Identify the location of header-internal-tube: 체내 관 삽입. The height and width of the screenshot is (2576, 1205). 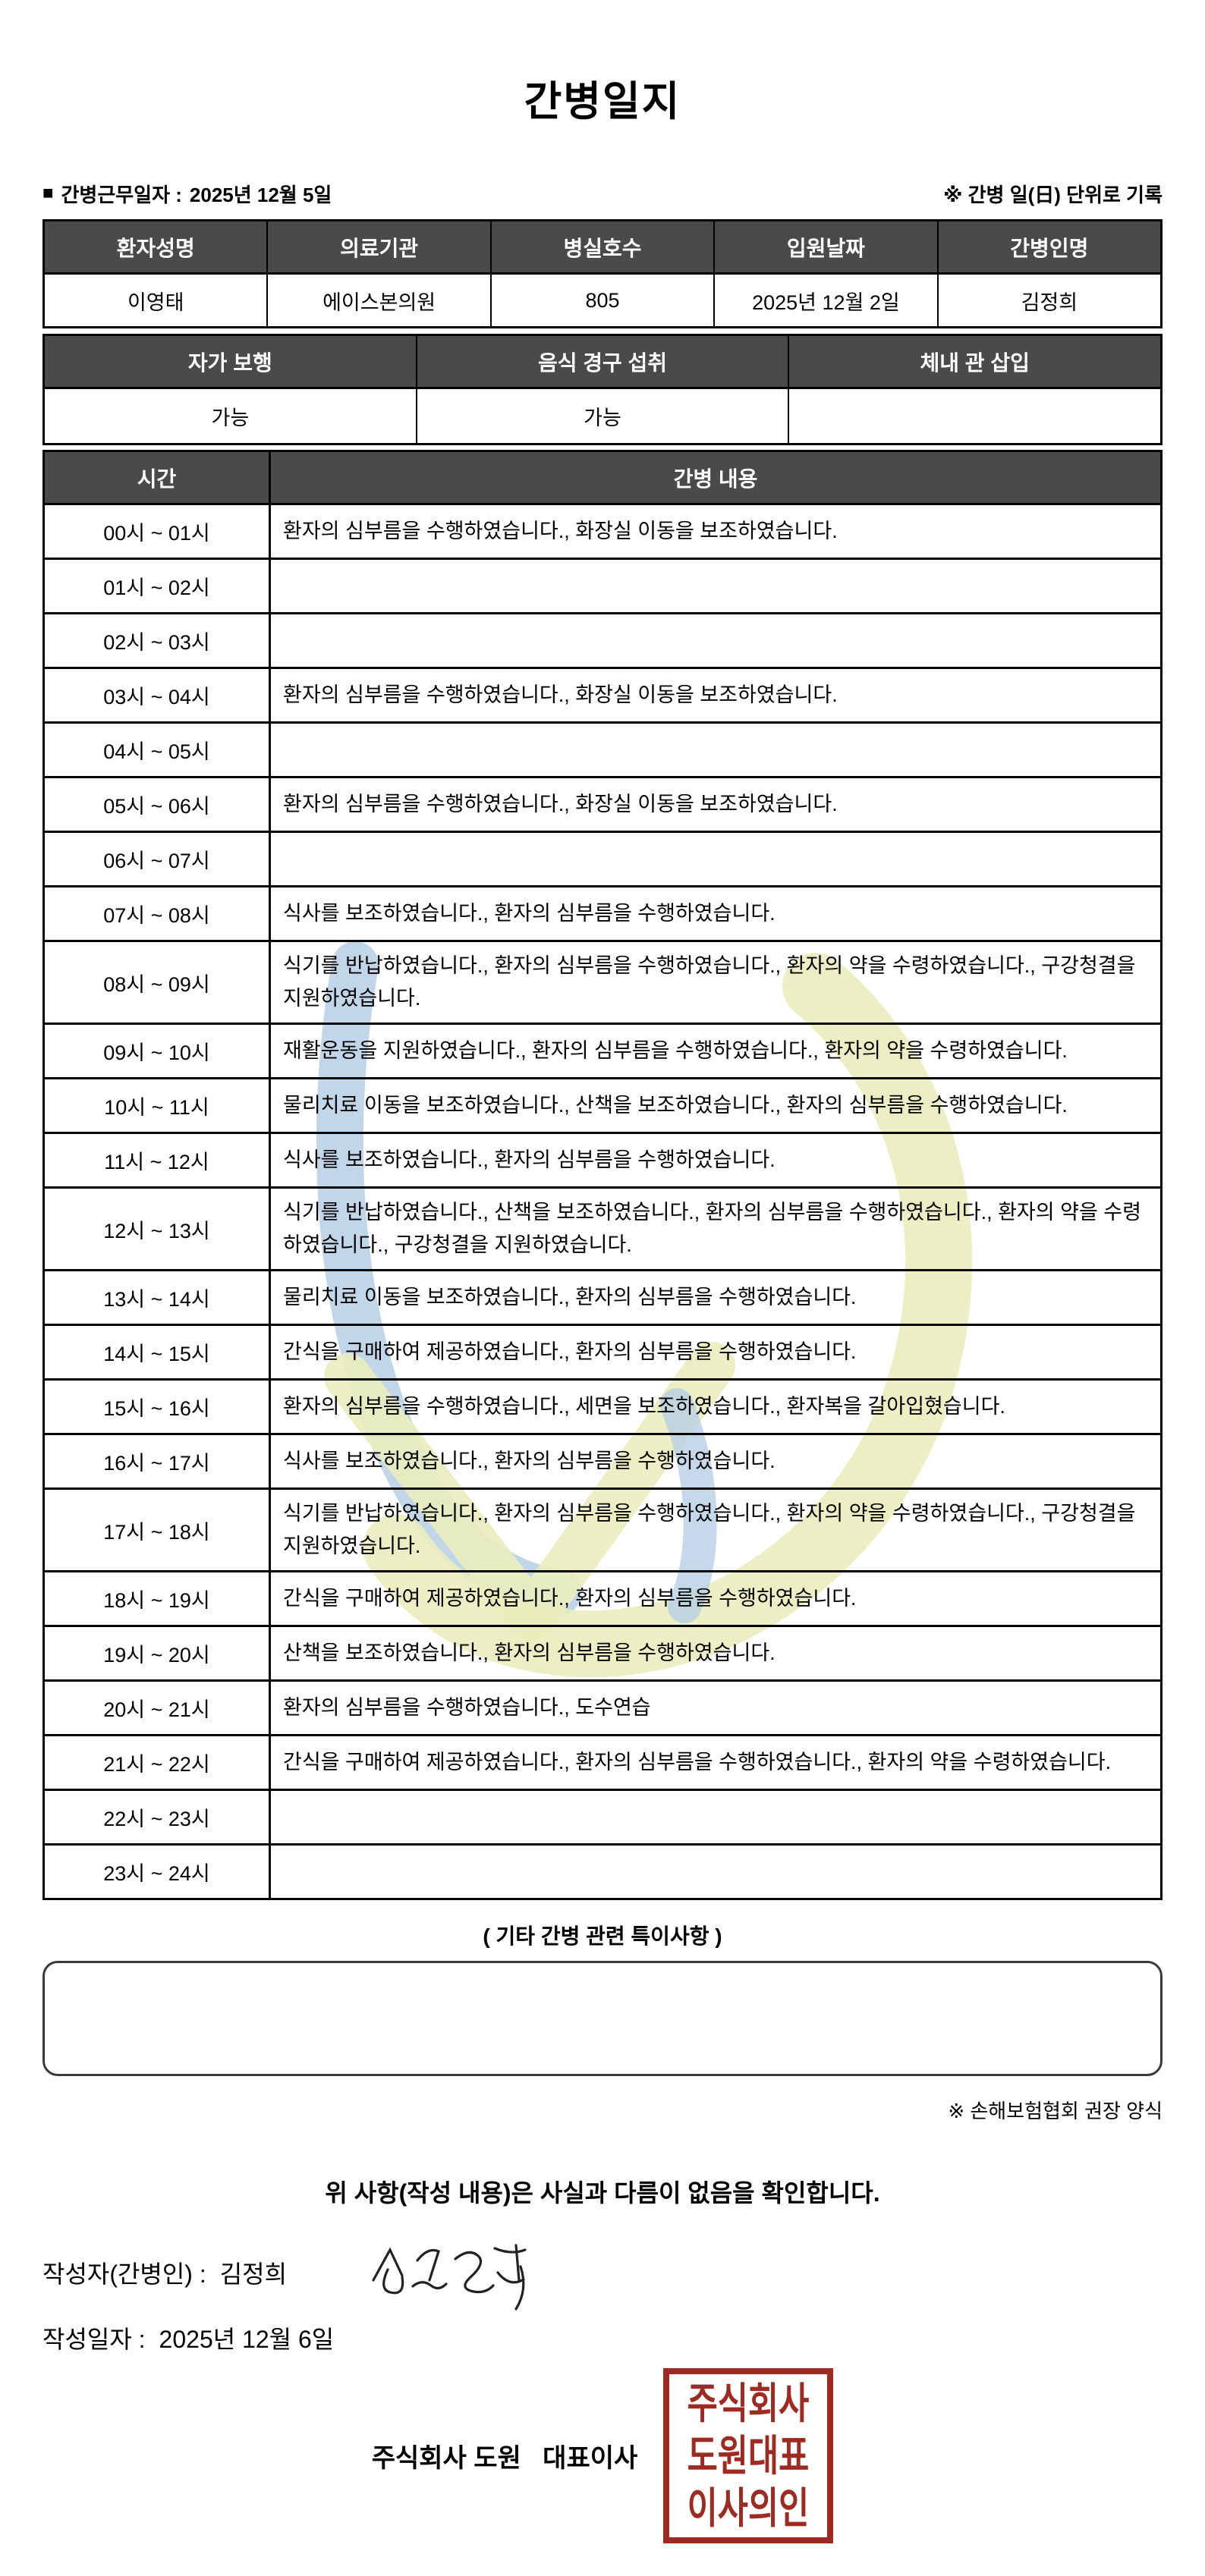
(975, 362).